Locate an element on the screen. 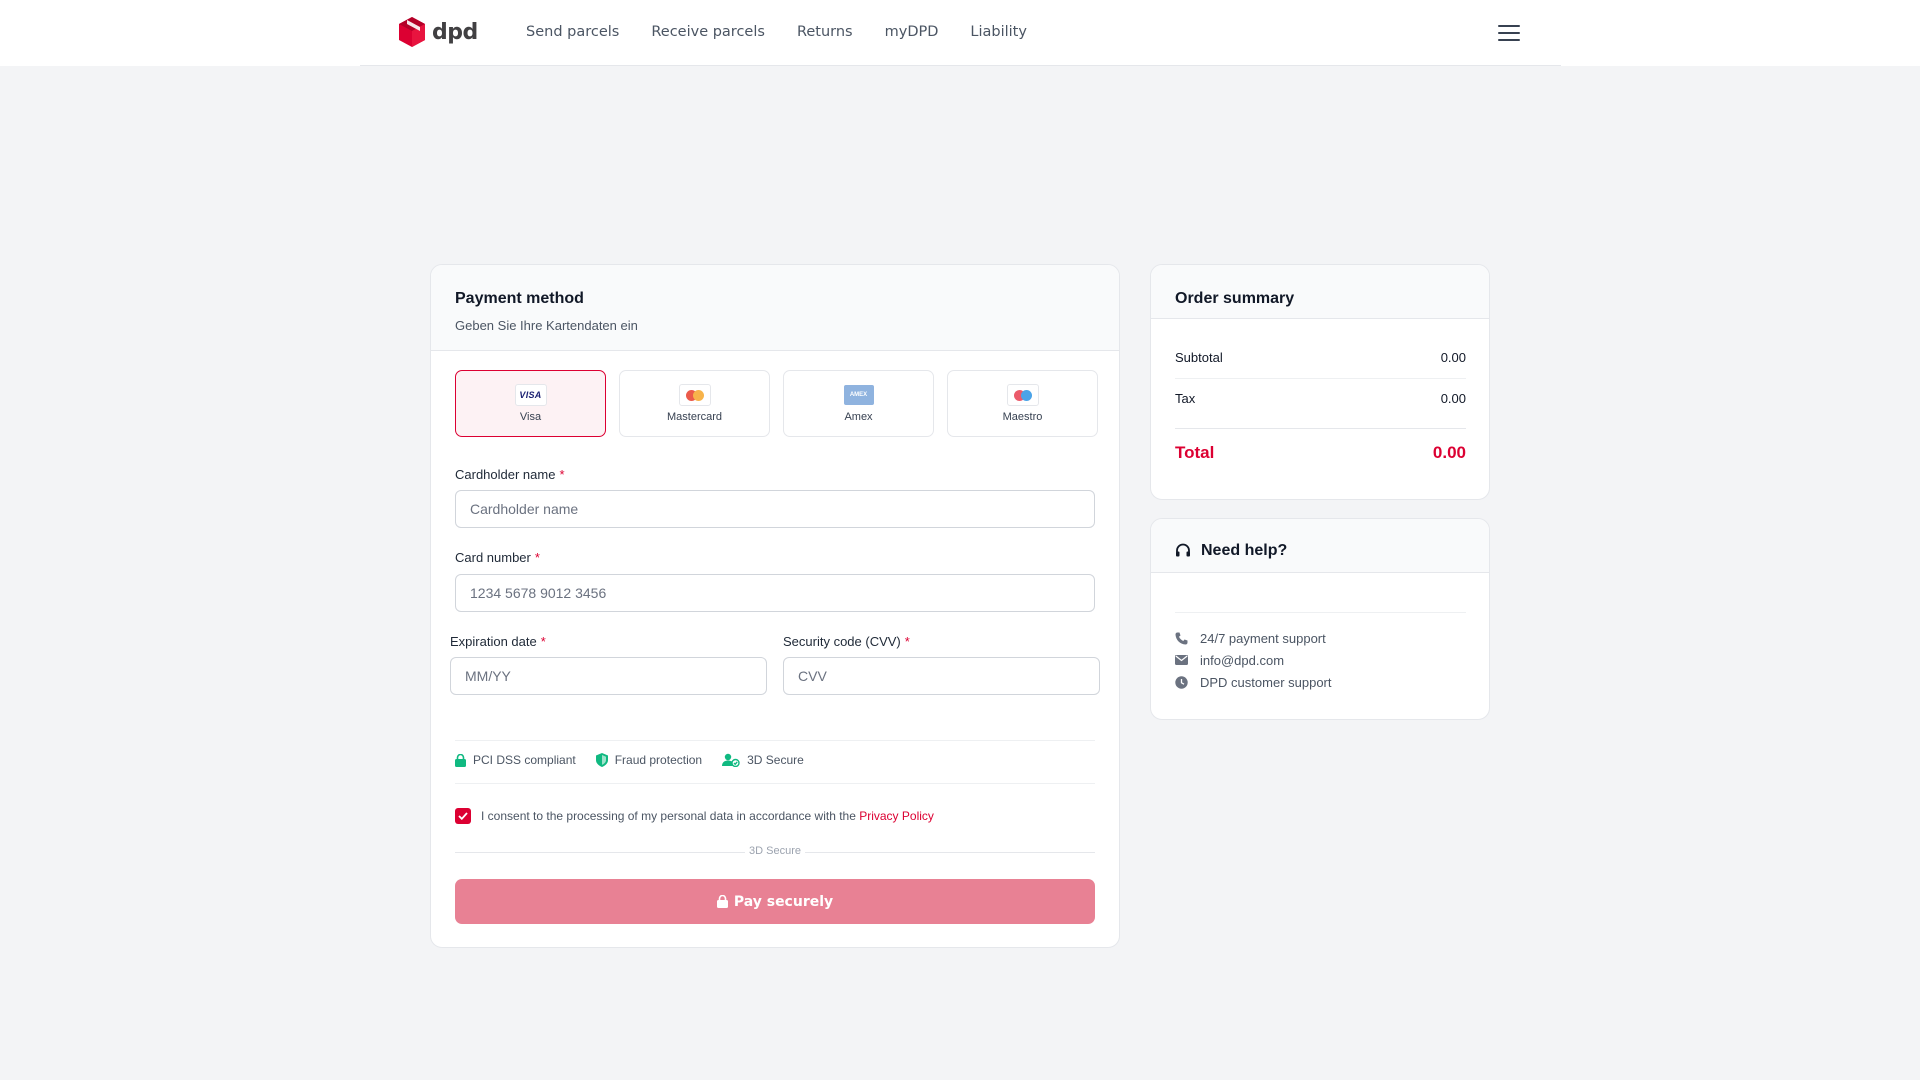  method-label: Maestro is located at coordinates (1022, 417).